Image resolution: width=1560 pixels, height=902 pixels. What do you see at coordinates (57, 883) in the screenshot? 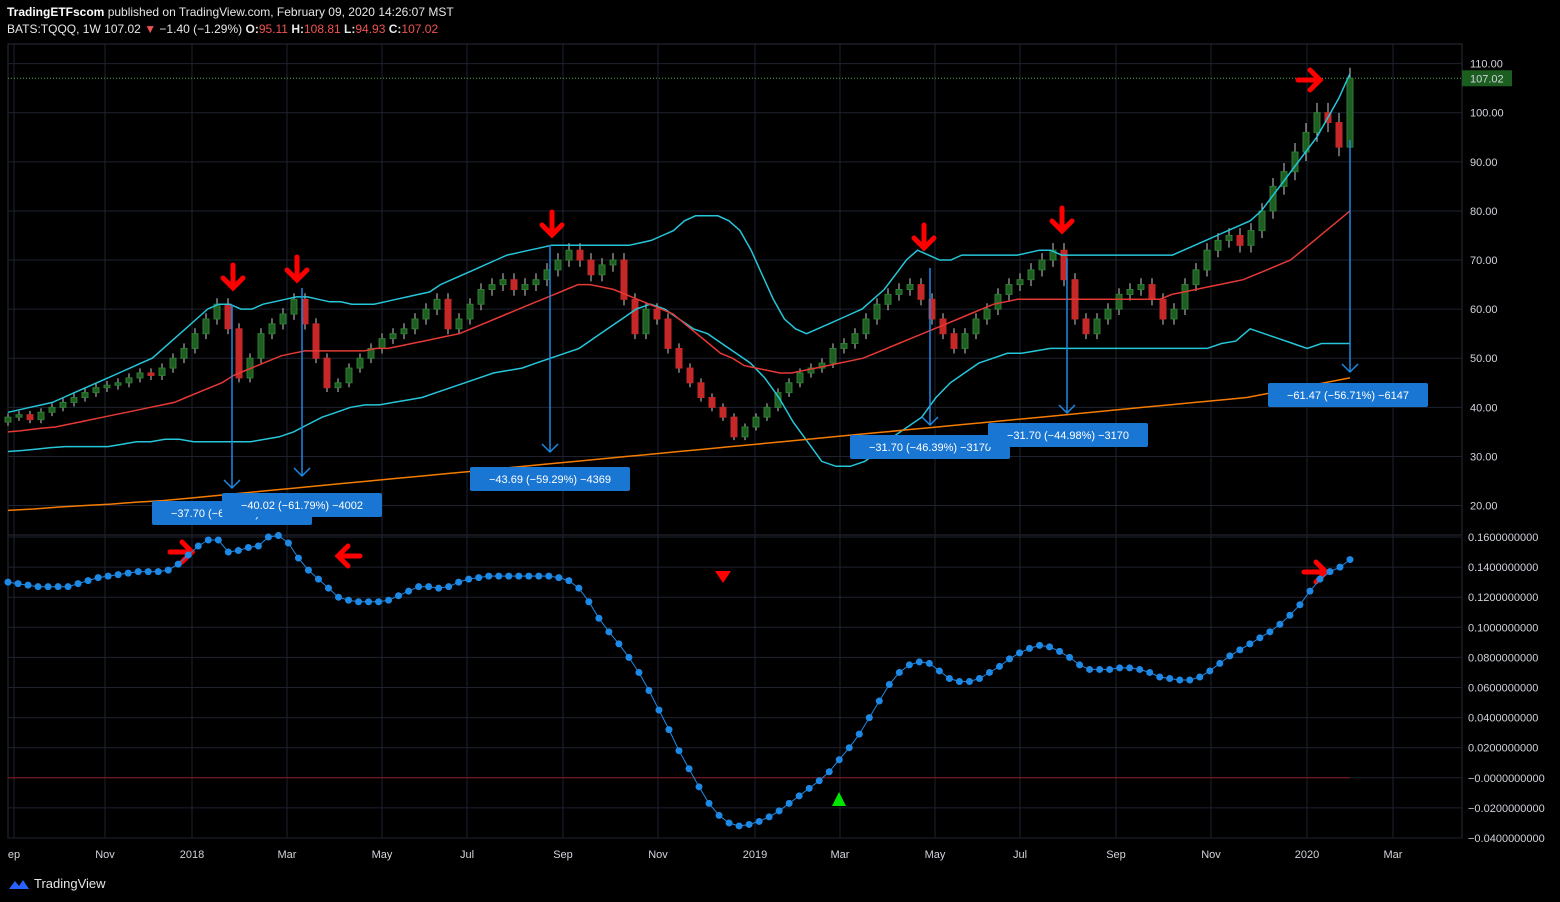
I see `tradingview-footer: TradingView` at bounding box center [57, 883].